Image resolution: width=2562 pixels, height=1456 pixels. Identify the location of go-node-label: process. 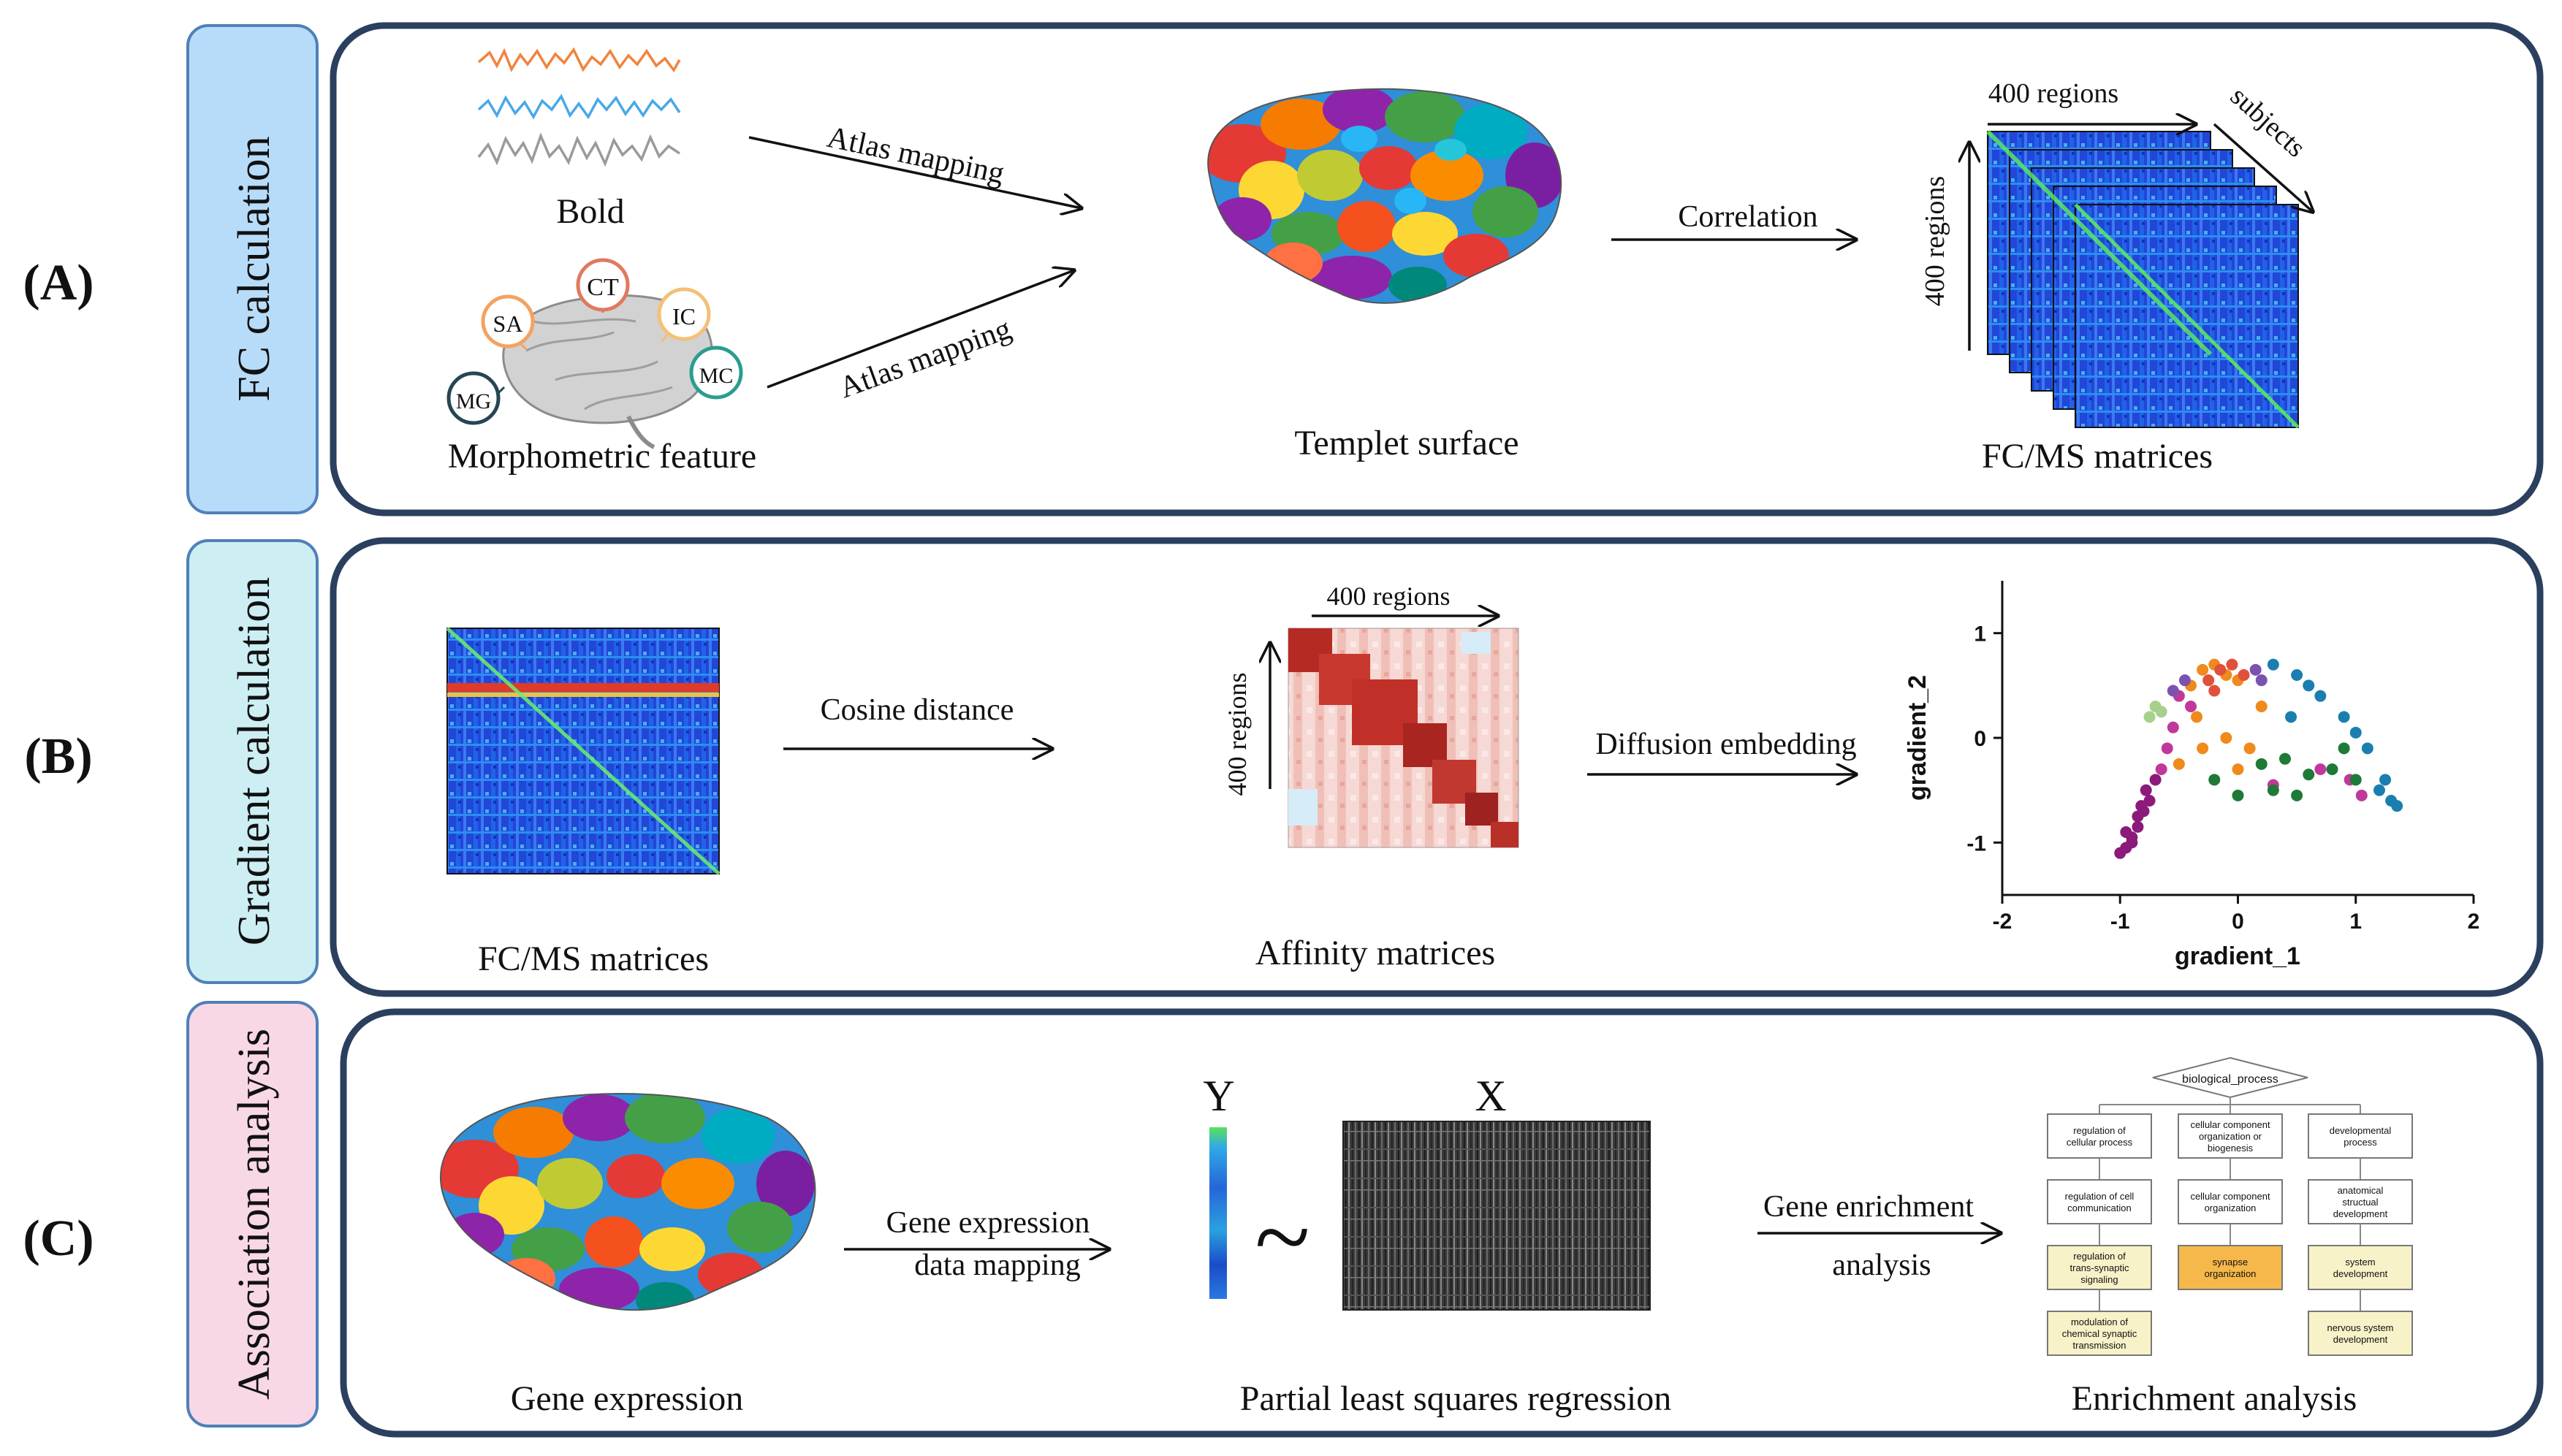
(2360, 1142).